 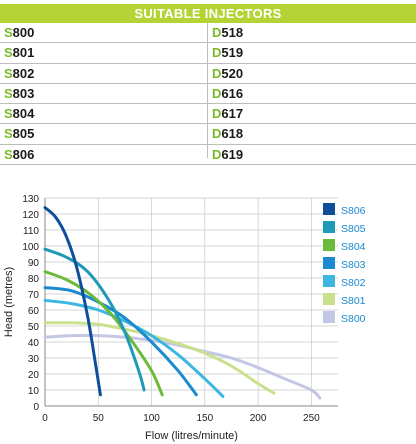 I want to click on injector-code: 800, so click(x=23, y=32).